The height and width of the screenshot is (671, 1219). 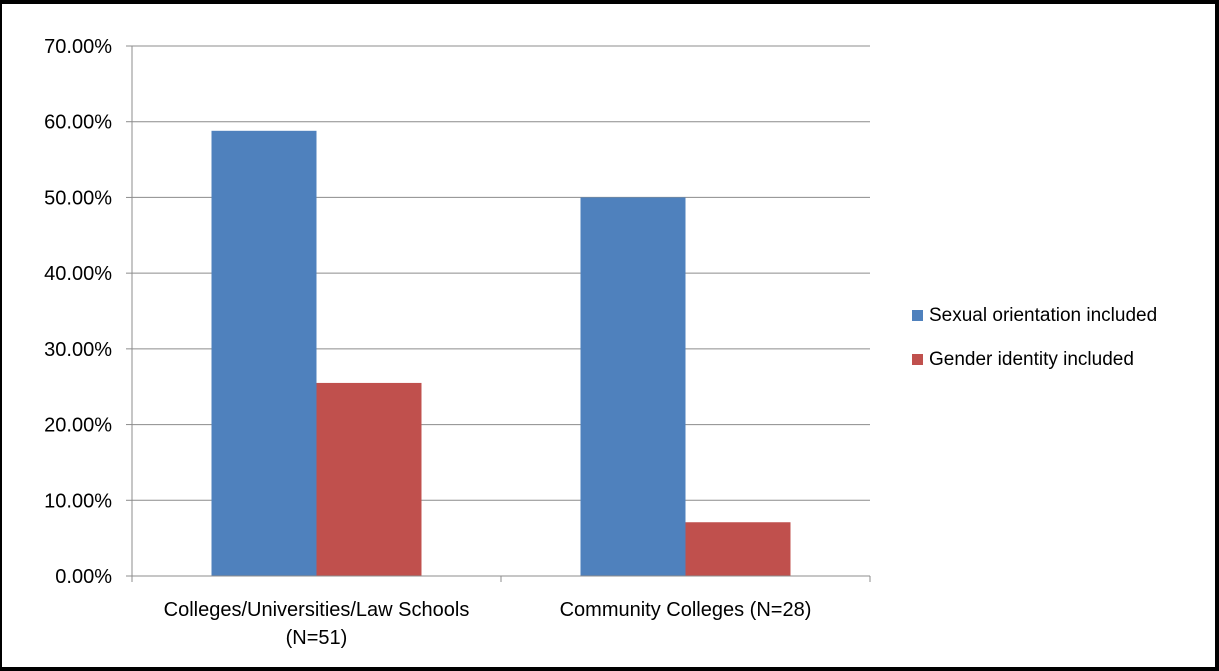 What do you see at coordinates (78, 501) in the screenshot?
I see `y-tick-label: 10.00%` at bounding box center [78, 501].